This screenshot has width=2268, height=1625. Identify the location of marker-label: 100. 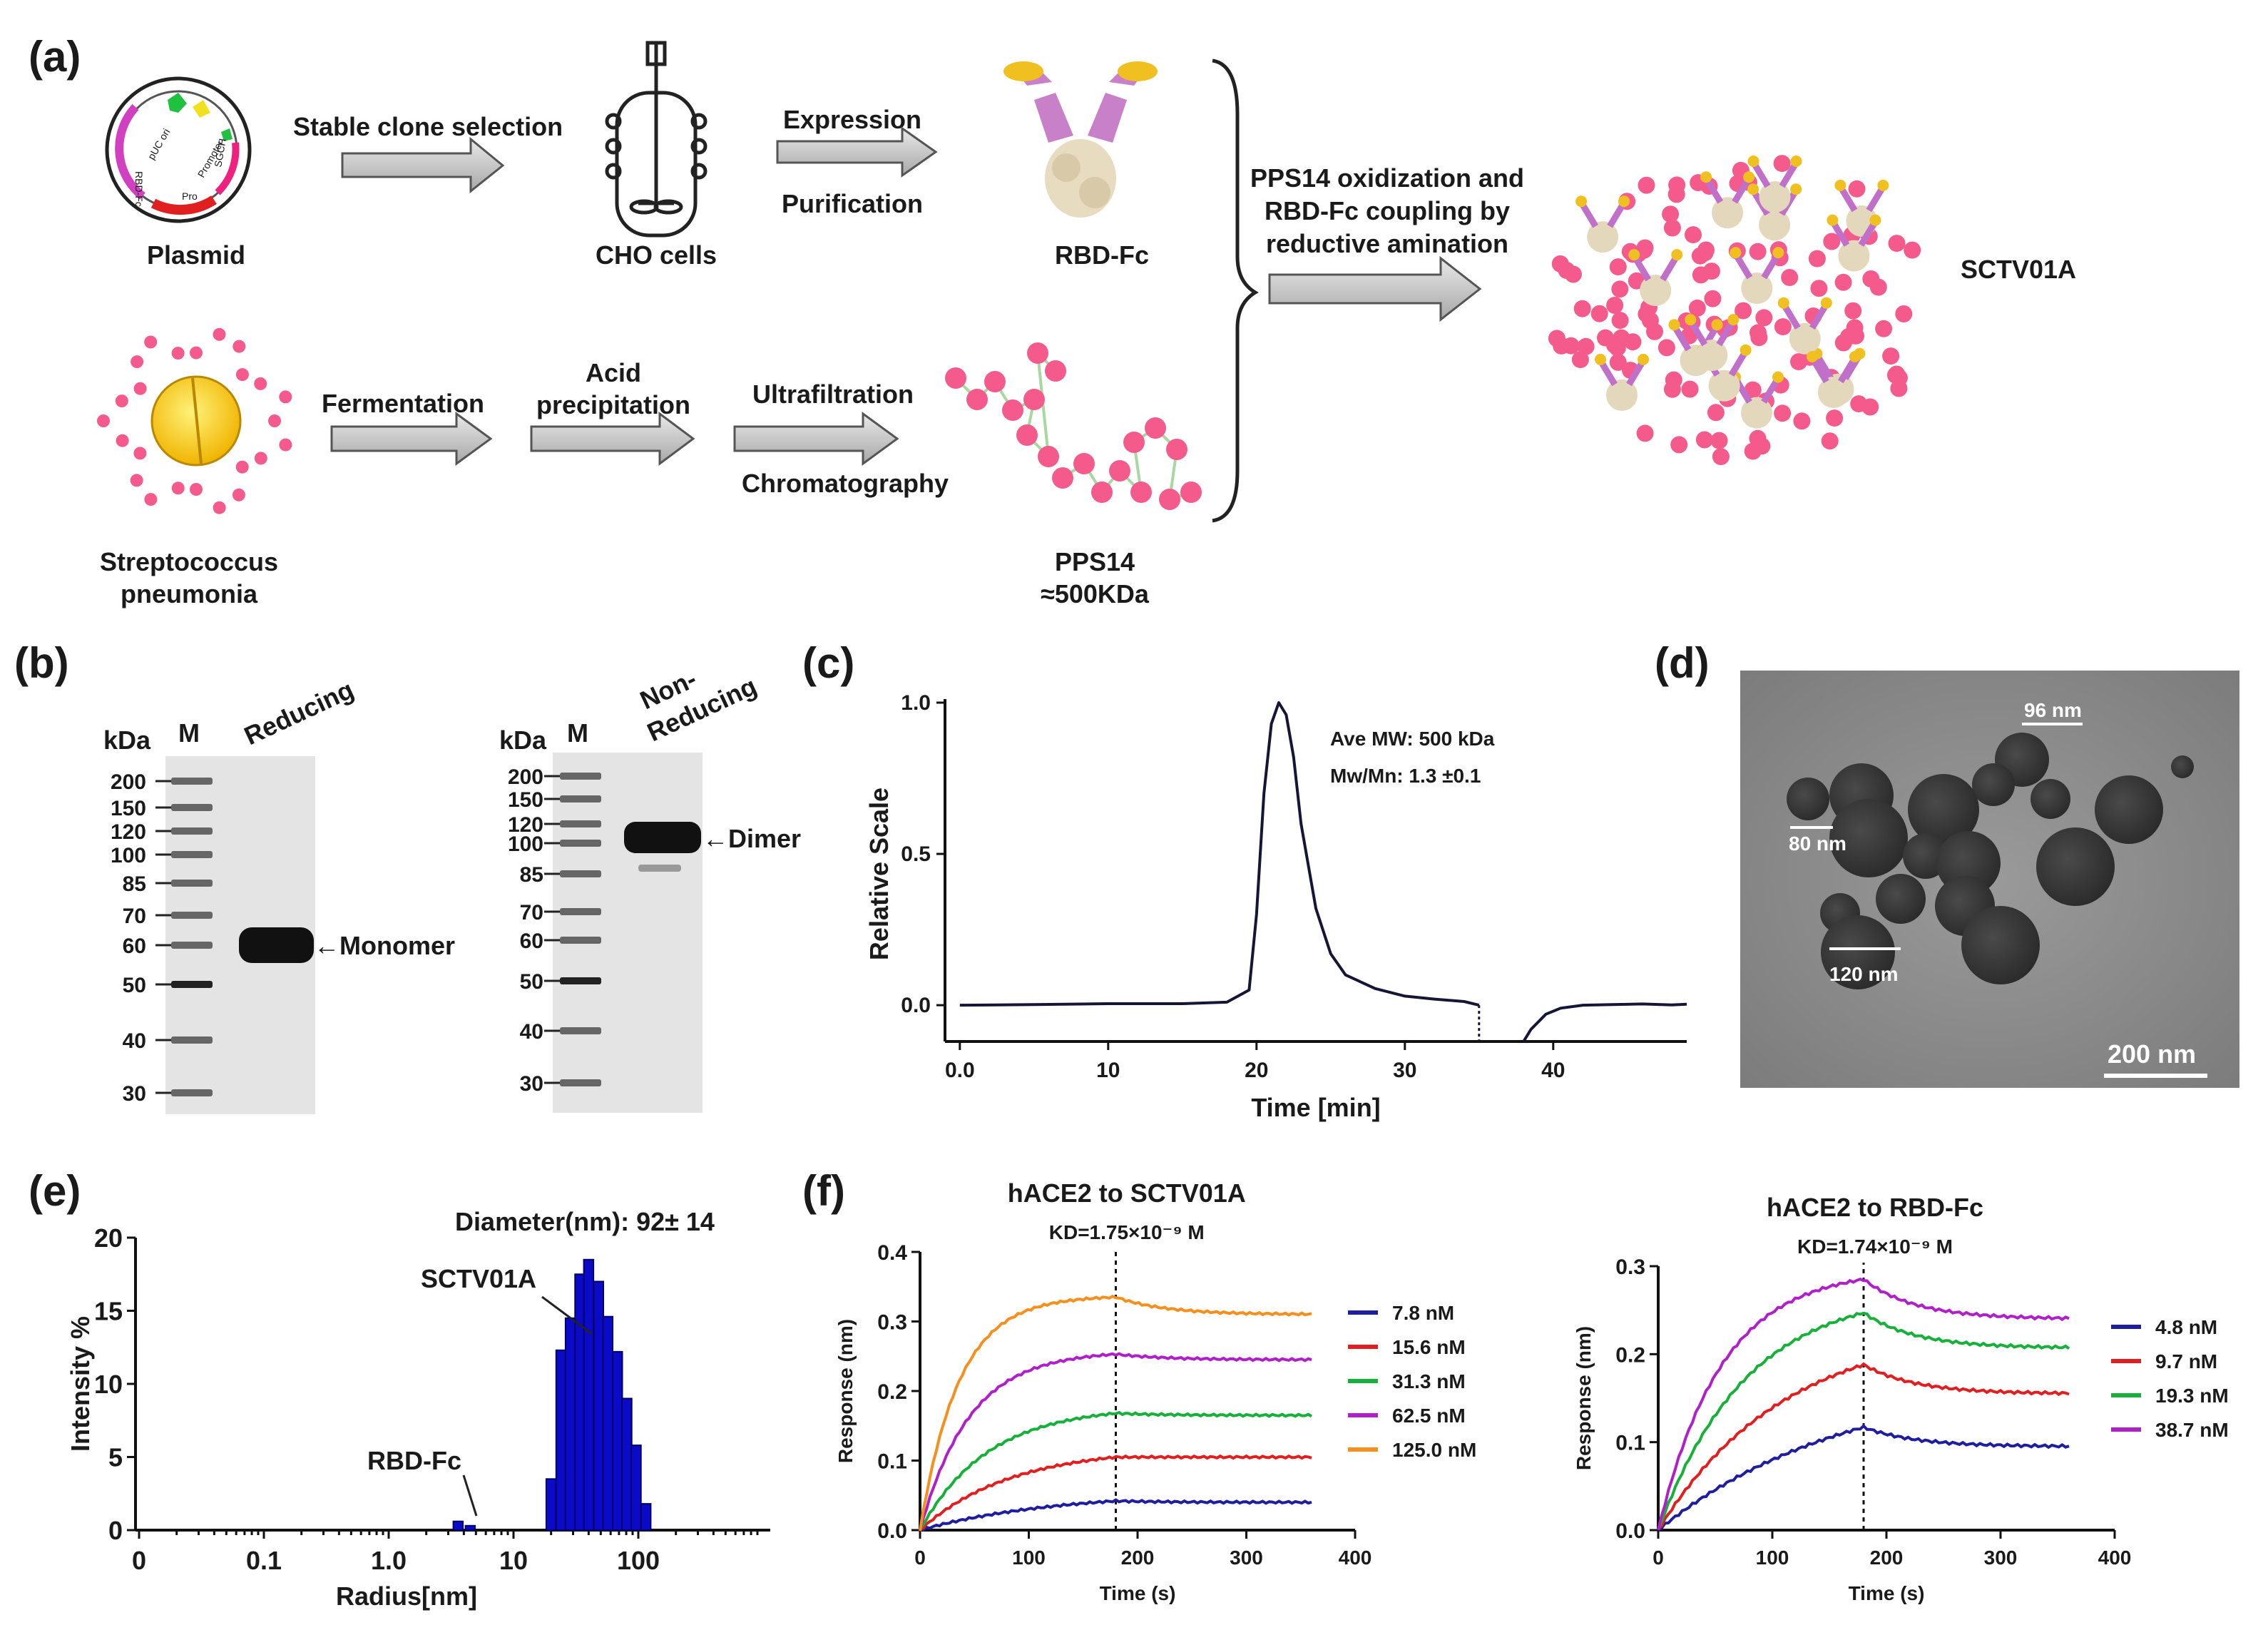
(128, 855).